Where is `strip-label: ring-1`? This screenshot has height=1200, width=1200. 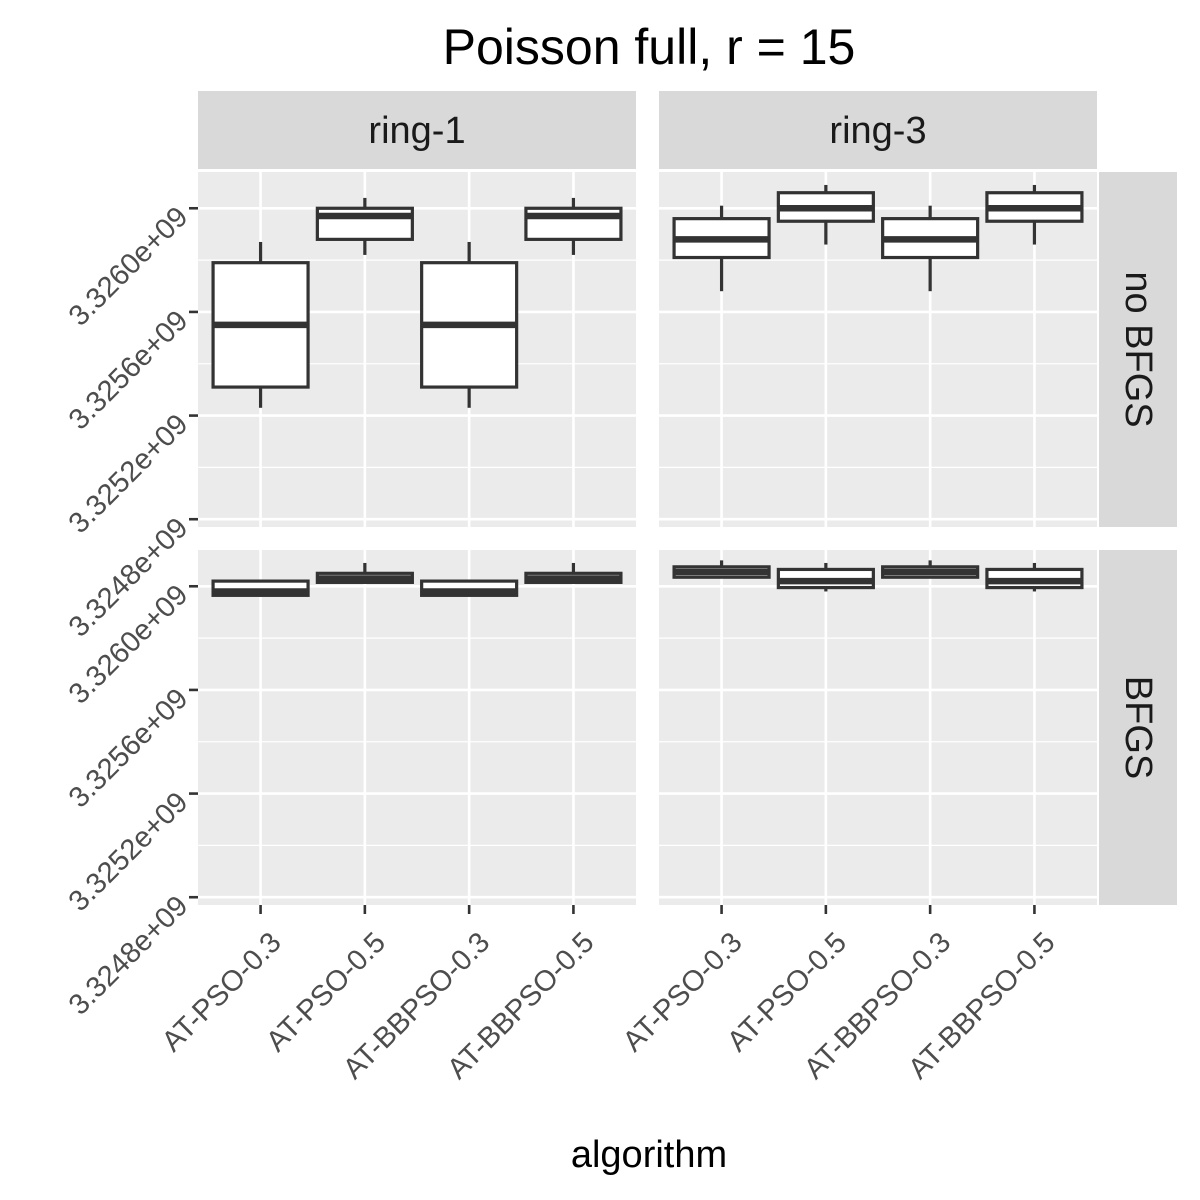 strip-label: ring-1 is located at coordinates (416, 131).